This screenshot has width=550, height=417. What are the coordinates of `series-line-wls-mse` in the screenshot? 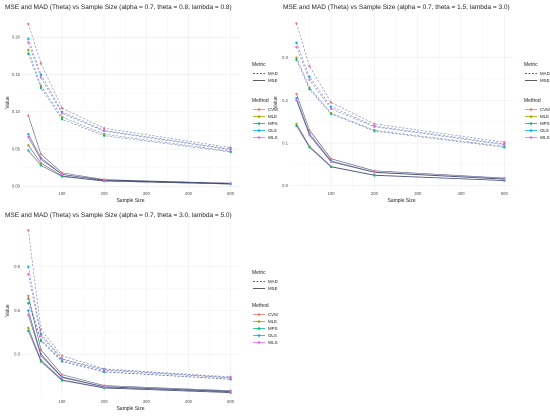 It's located at (129, 353).